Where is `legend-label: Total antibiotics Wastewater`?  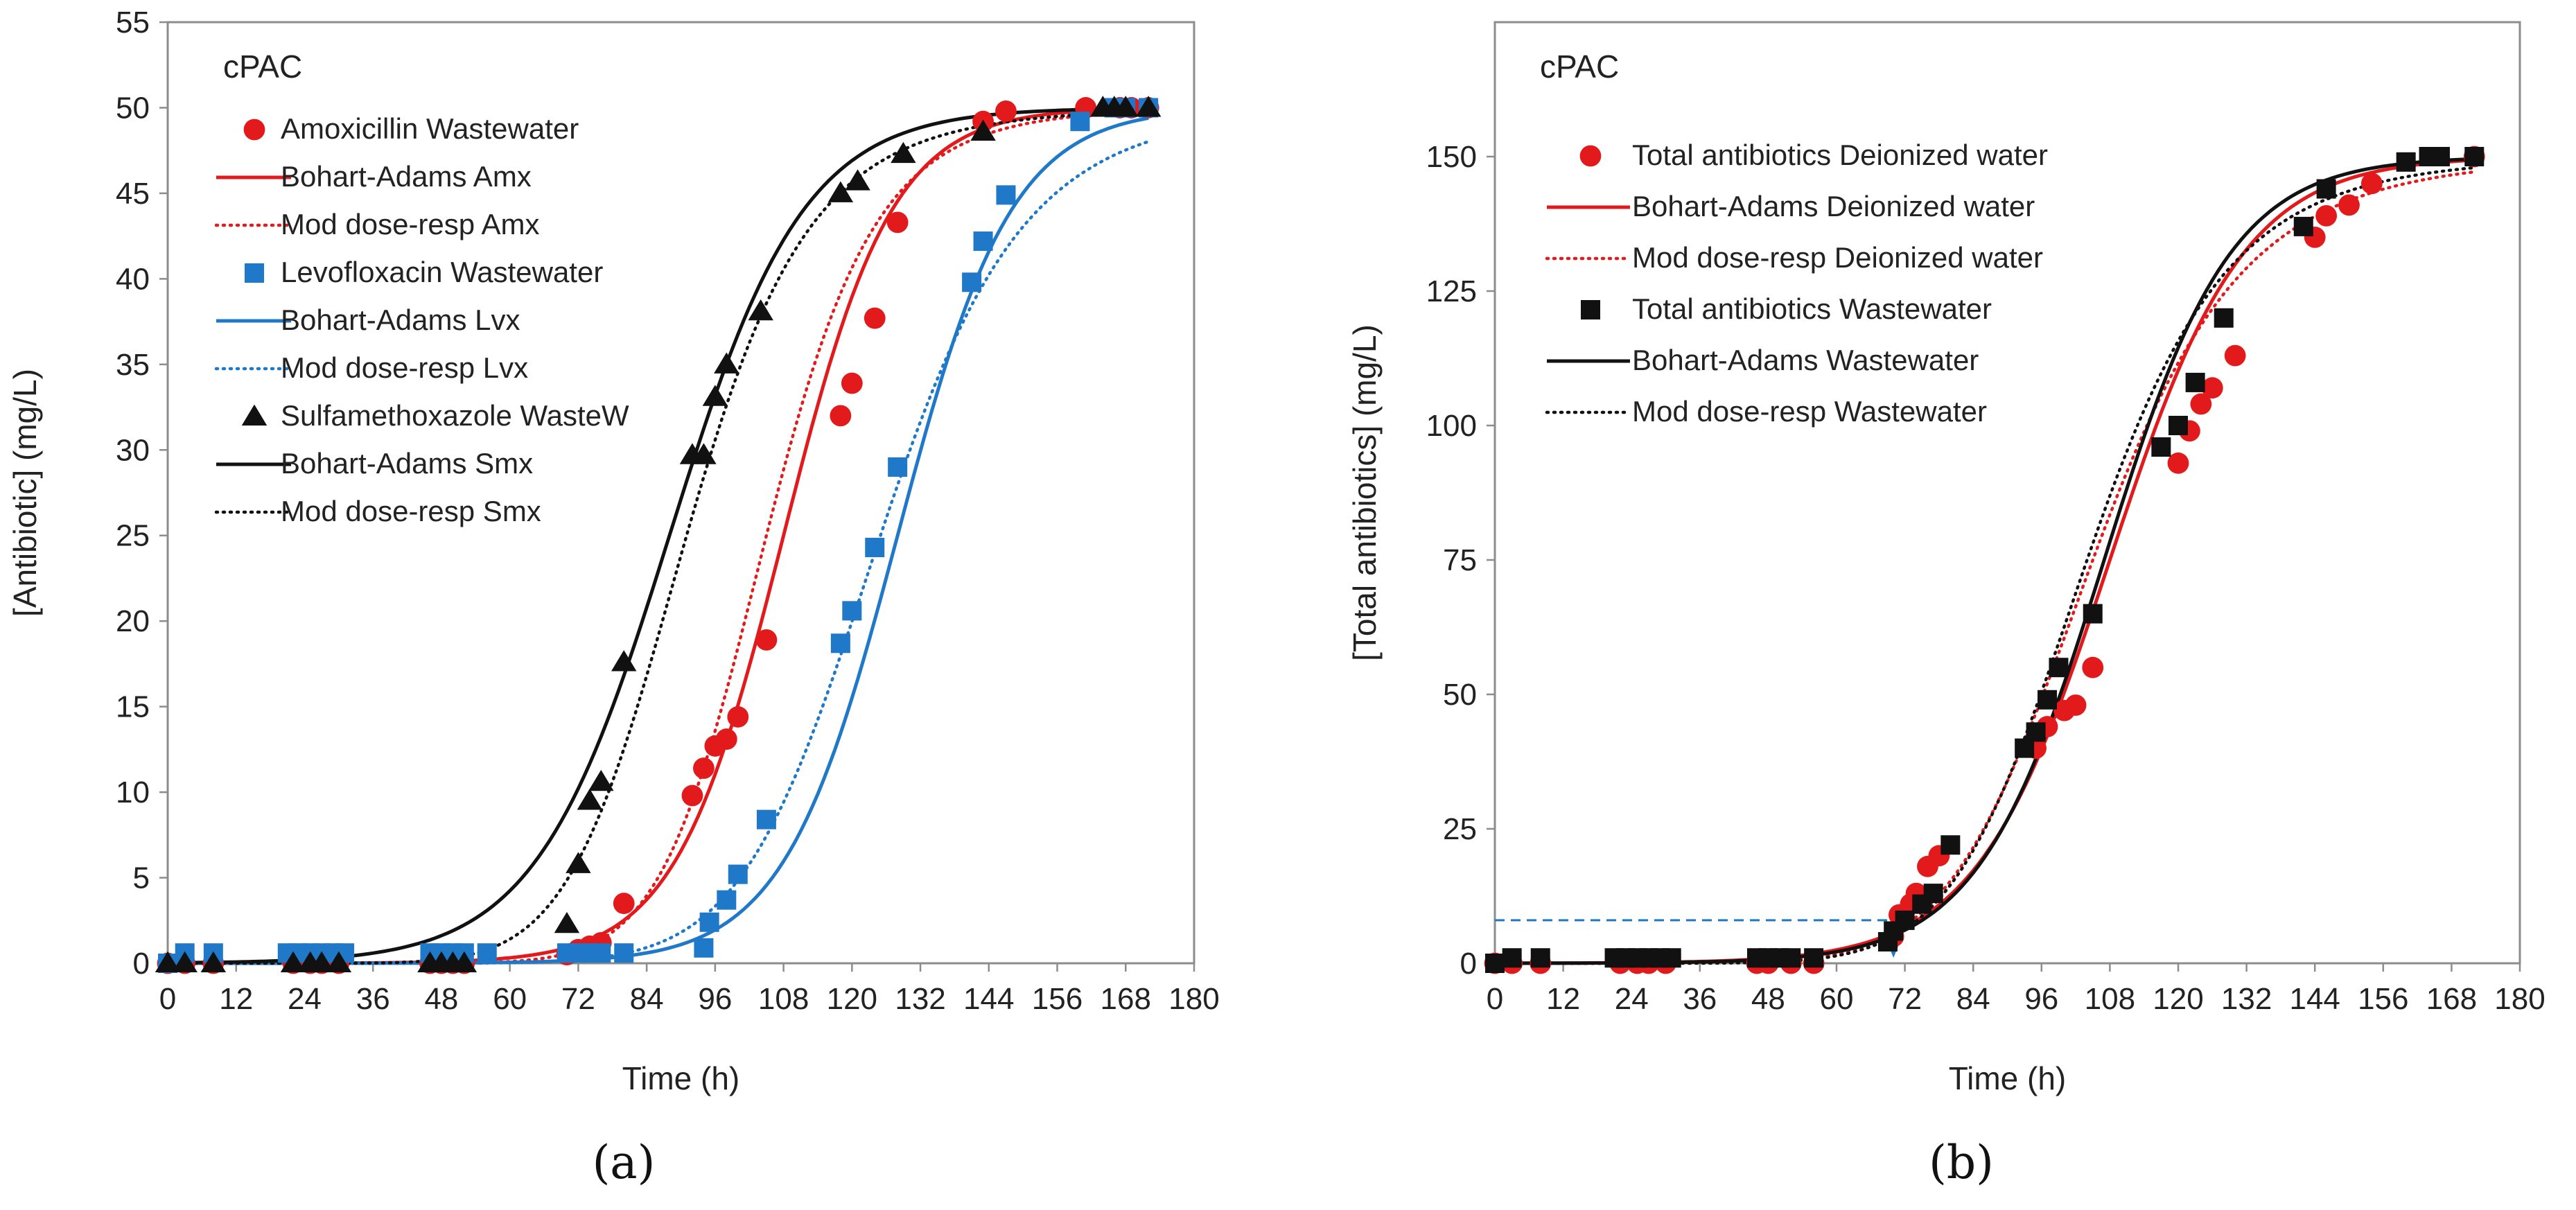
legend-label: Total antibiotics Wastewater is located at coordinates (1812, 308).